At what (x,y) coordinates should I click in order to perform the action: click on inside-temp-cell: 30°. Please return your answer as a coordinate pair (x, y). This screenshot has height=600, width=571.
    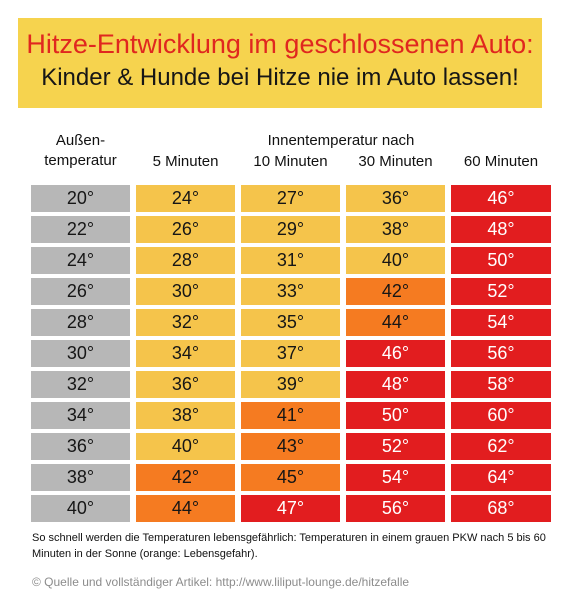
    Looking at the image, I should click on (185, 291).